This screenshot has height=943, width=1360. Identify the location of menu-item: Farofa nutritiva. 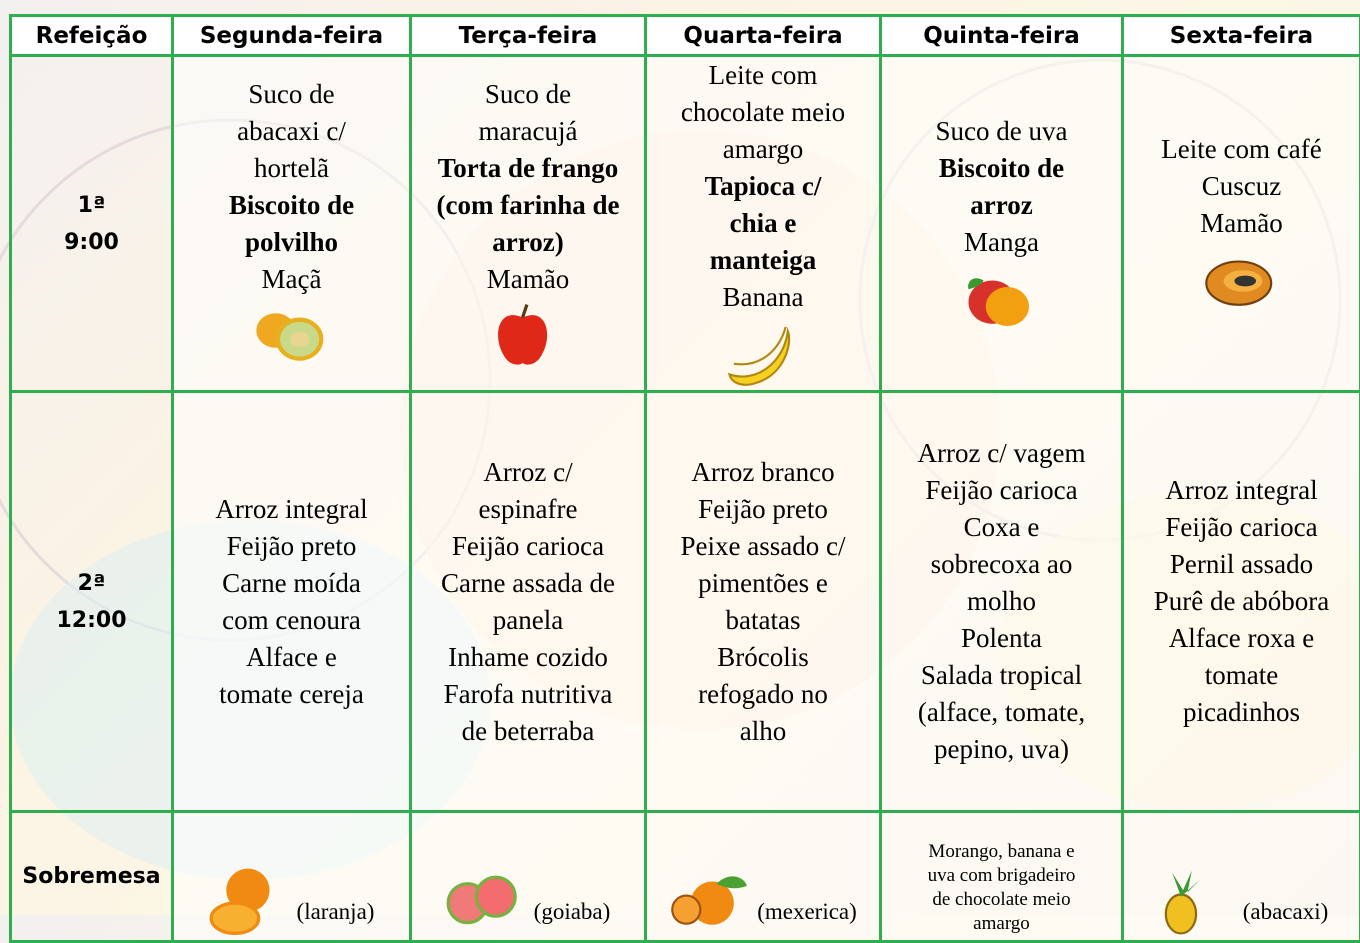
(528, 694).